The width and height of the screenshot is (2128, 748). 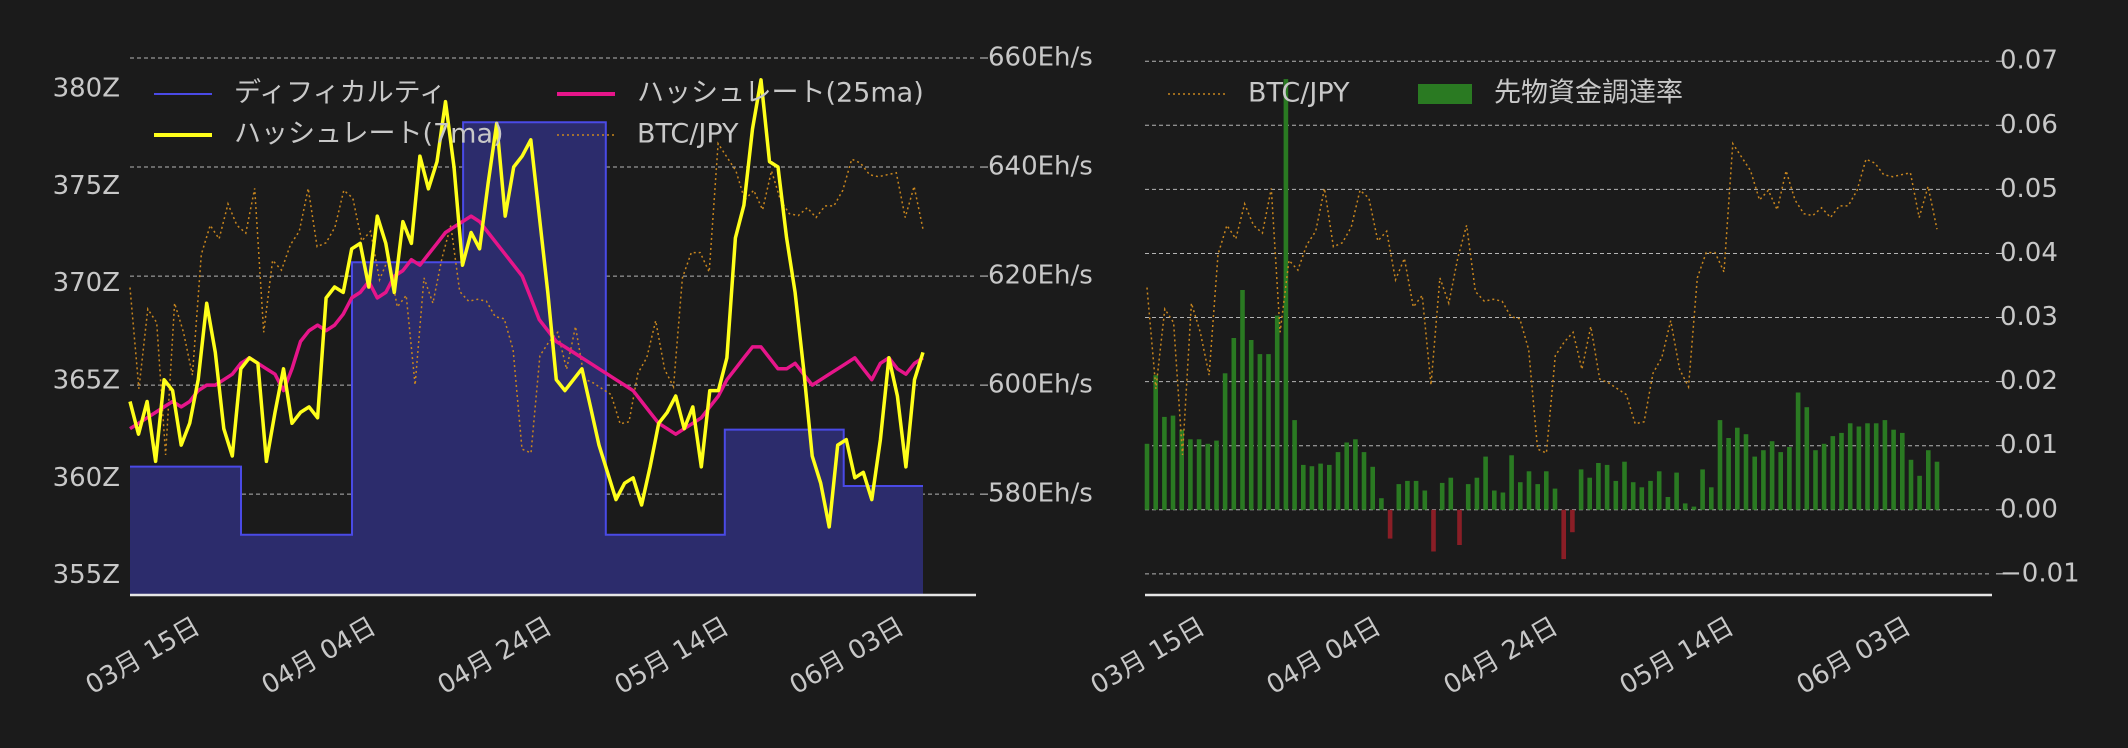 I want to click on right-y-tick-label: 0.07, so click(x=2029, y=61).